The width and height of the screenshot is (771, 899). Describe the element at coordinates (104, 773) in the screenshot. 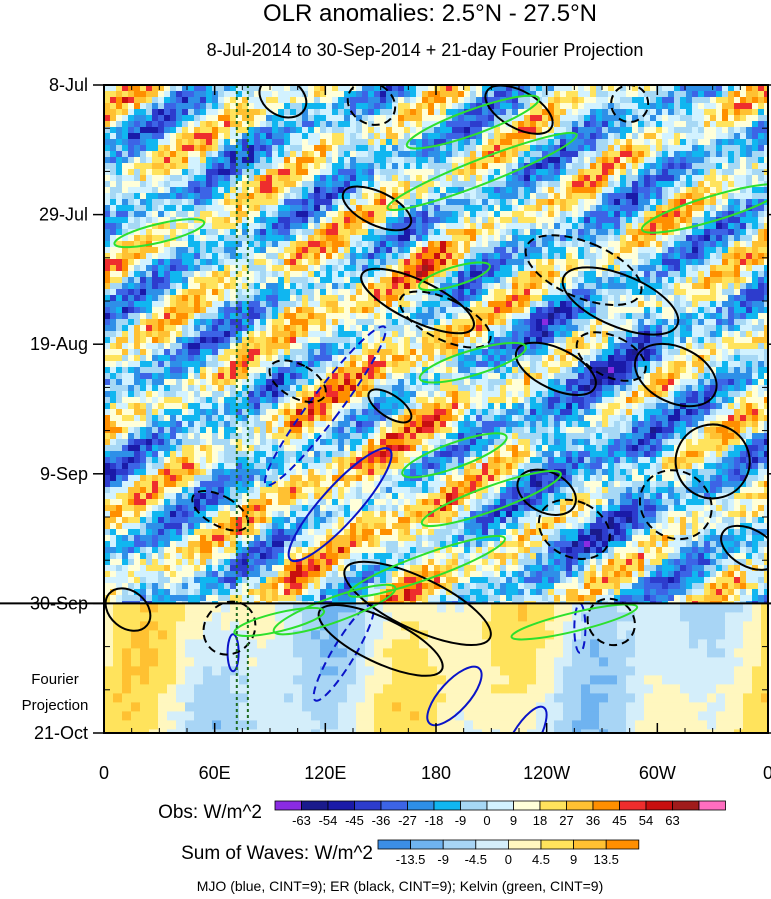

I see `x-tick-label: 0` at that location.